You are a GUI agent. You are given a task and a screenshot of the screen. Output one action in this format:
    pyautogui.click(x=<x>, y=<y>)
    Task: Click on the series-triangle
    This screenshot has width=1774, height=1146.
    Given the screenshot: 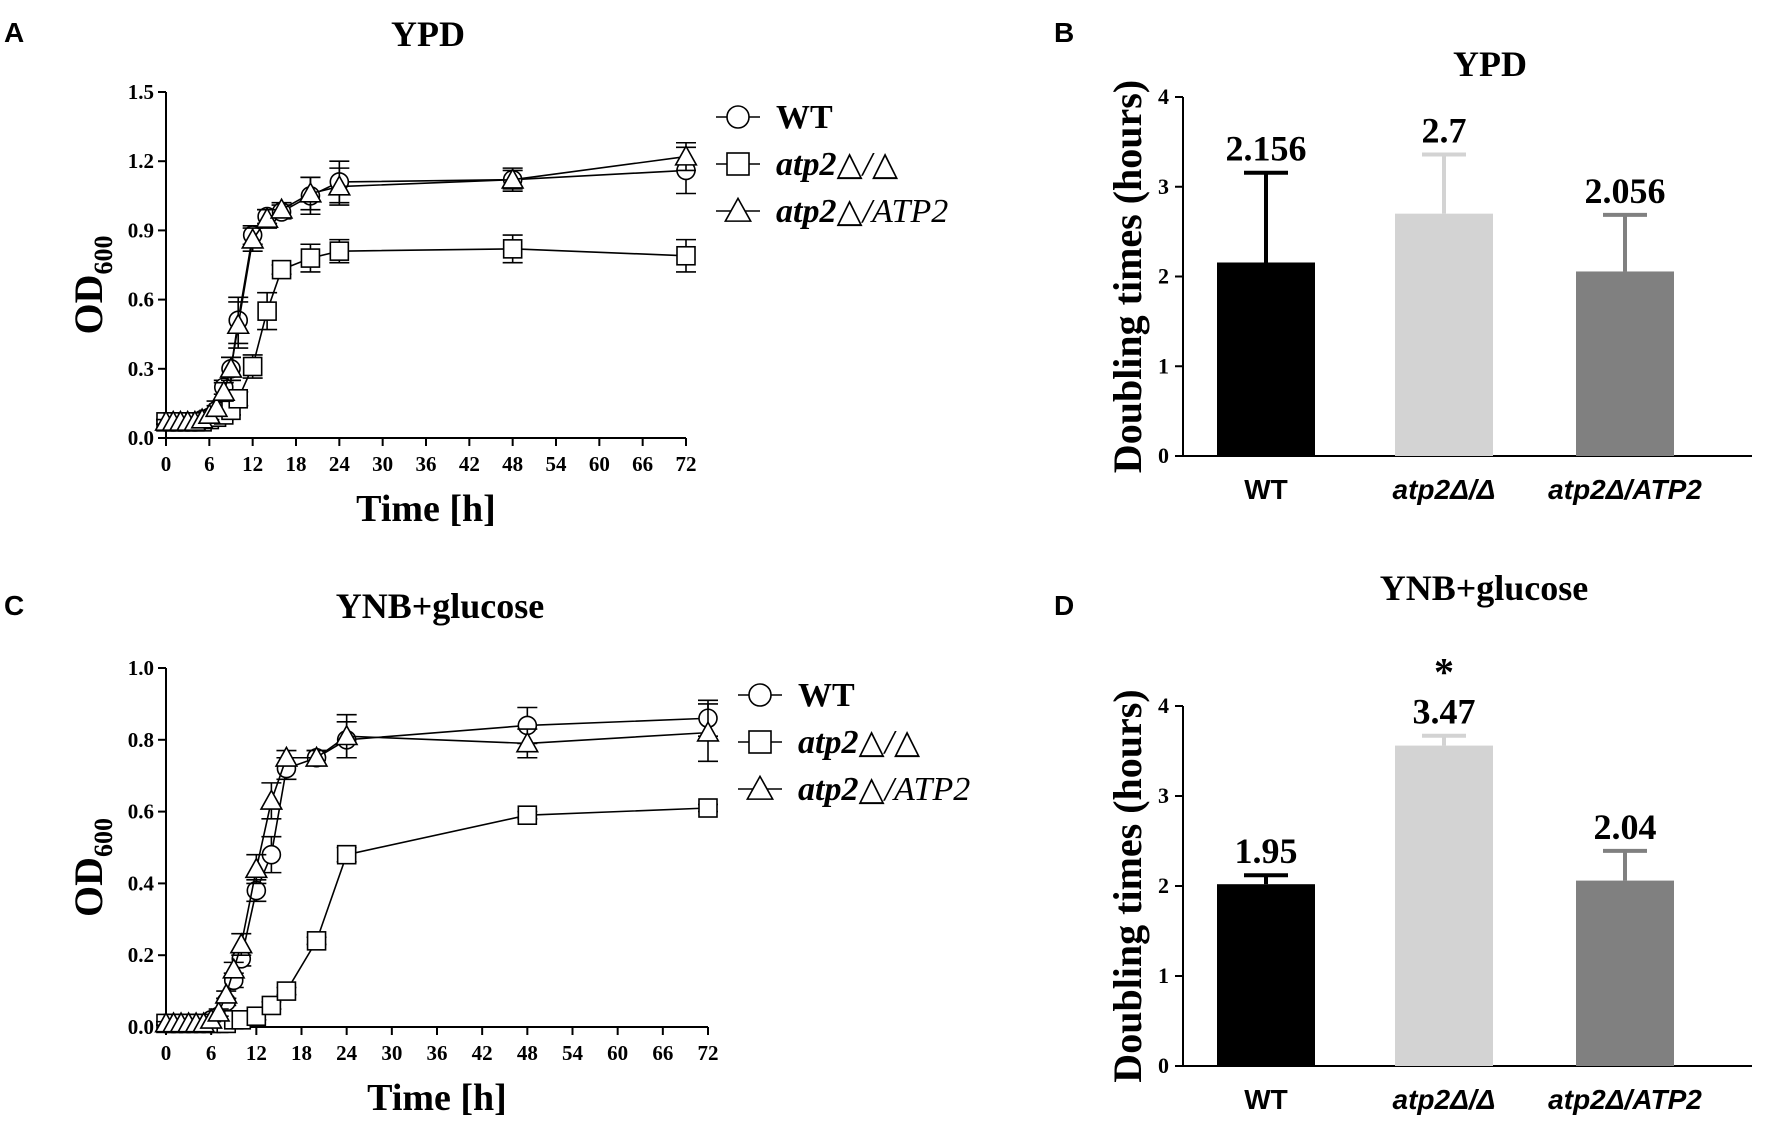 What is the action you would take?
    pyautogui.click(x=437, y=868)
    